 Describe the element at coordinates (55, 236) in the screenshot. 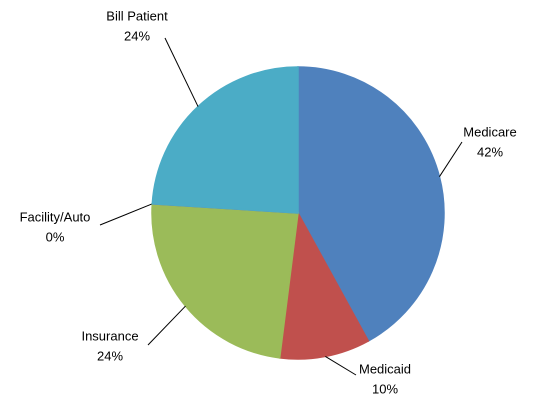

I see `slice-value-label: 0%` at that location.